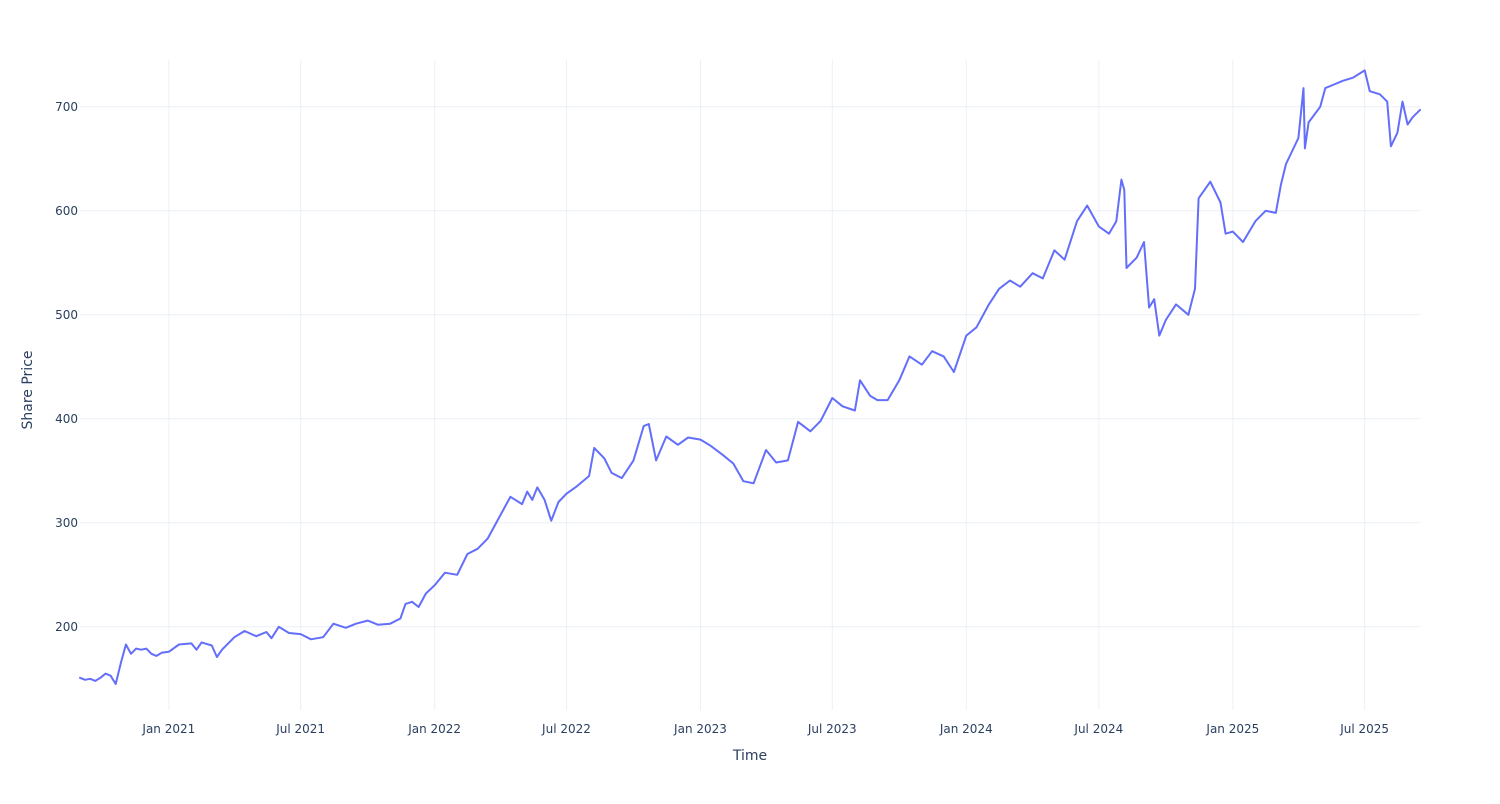 The width and height of the screenshot is (1500, 804). What do you see at coordinates (1364, 729) in the screenshot?
I see `x-tick-label: Jul 2025` at bounding box center [1364, 729].